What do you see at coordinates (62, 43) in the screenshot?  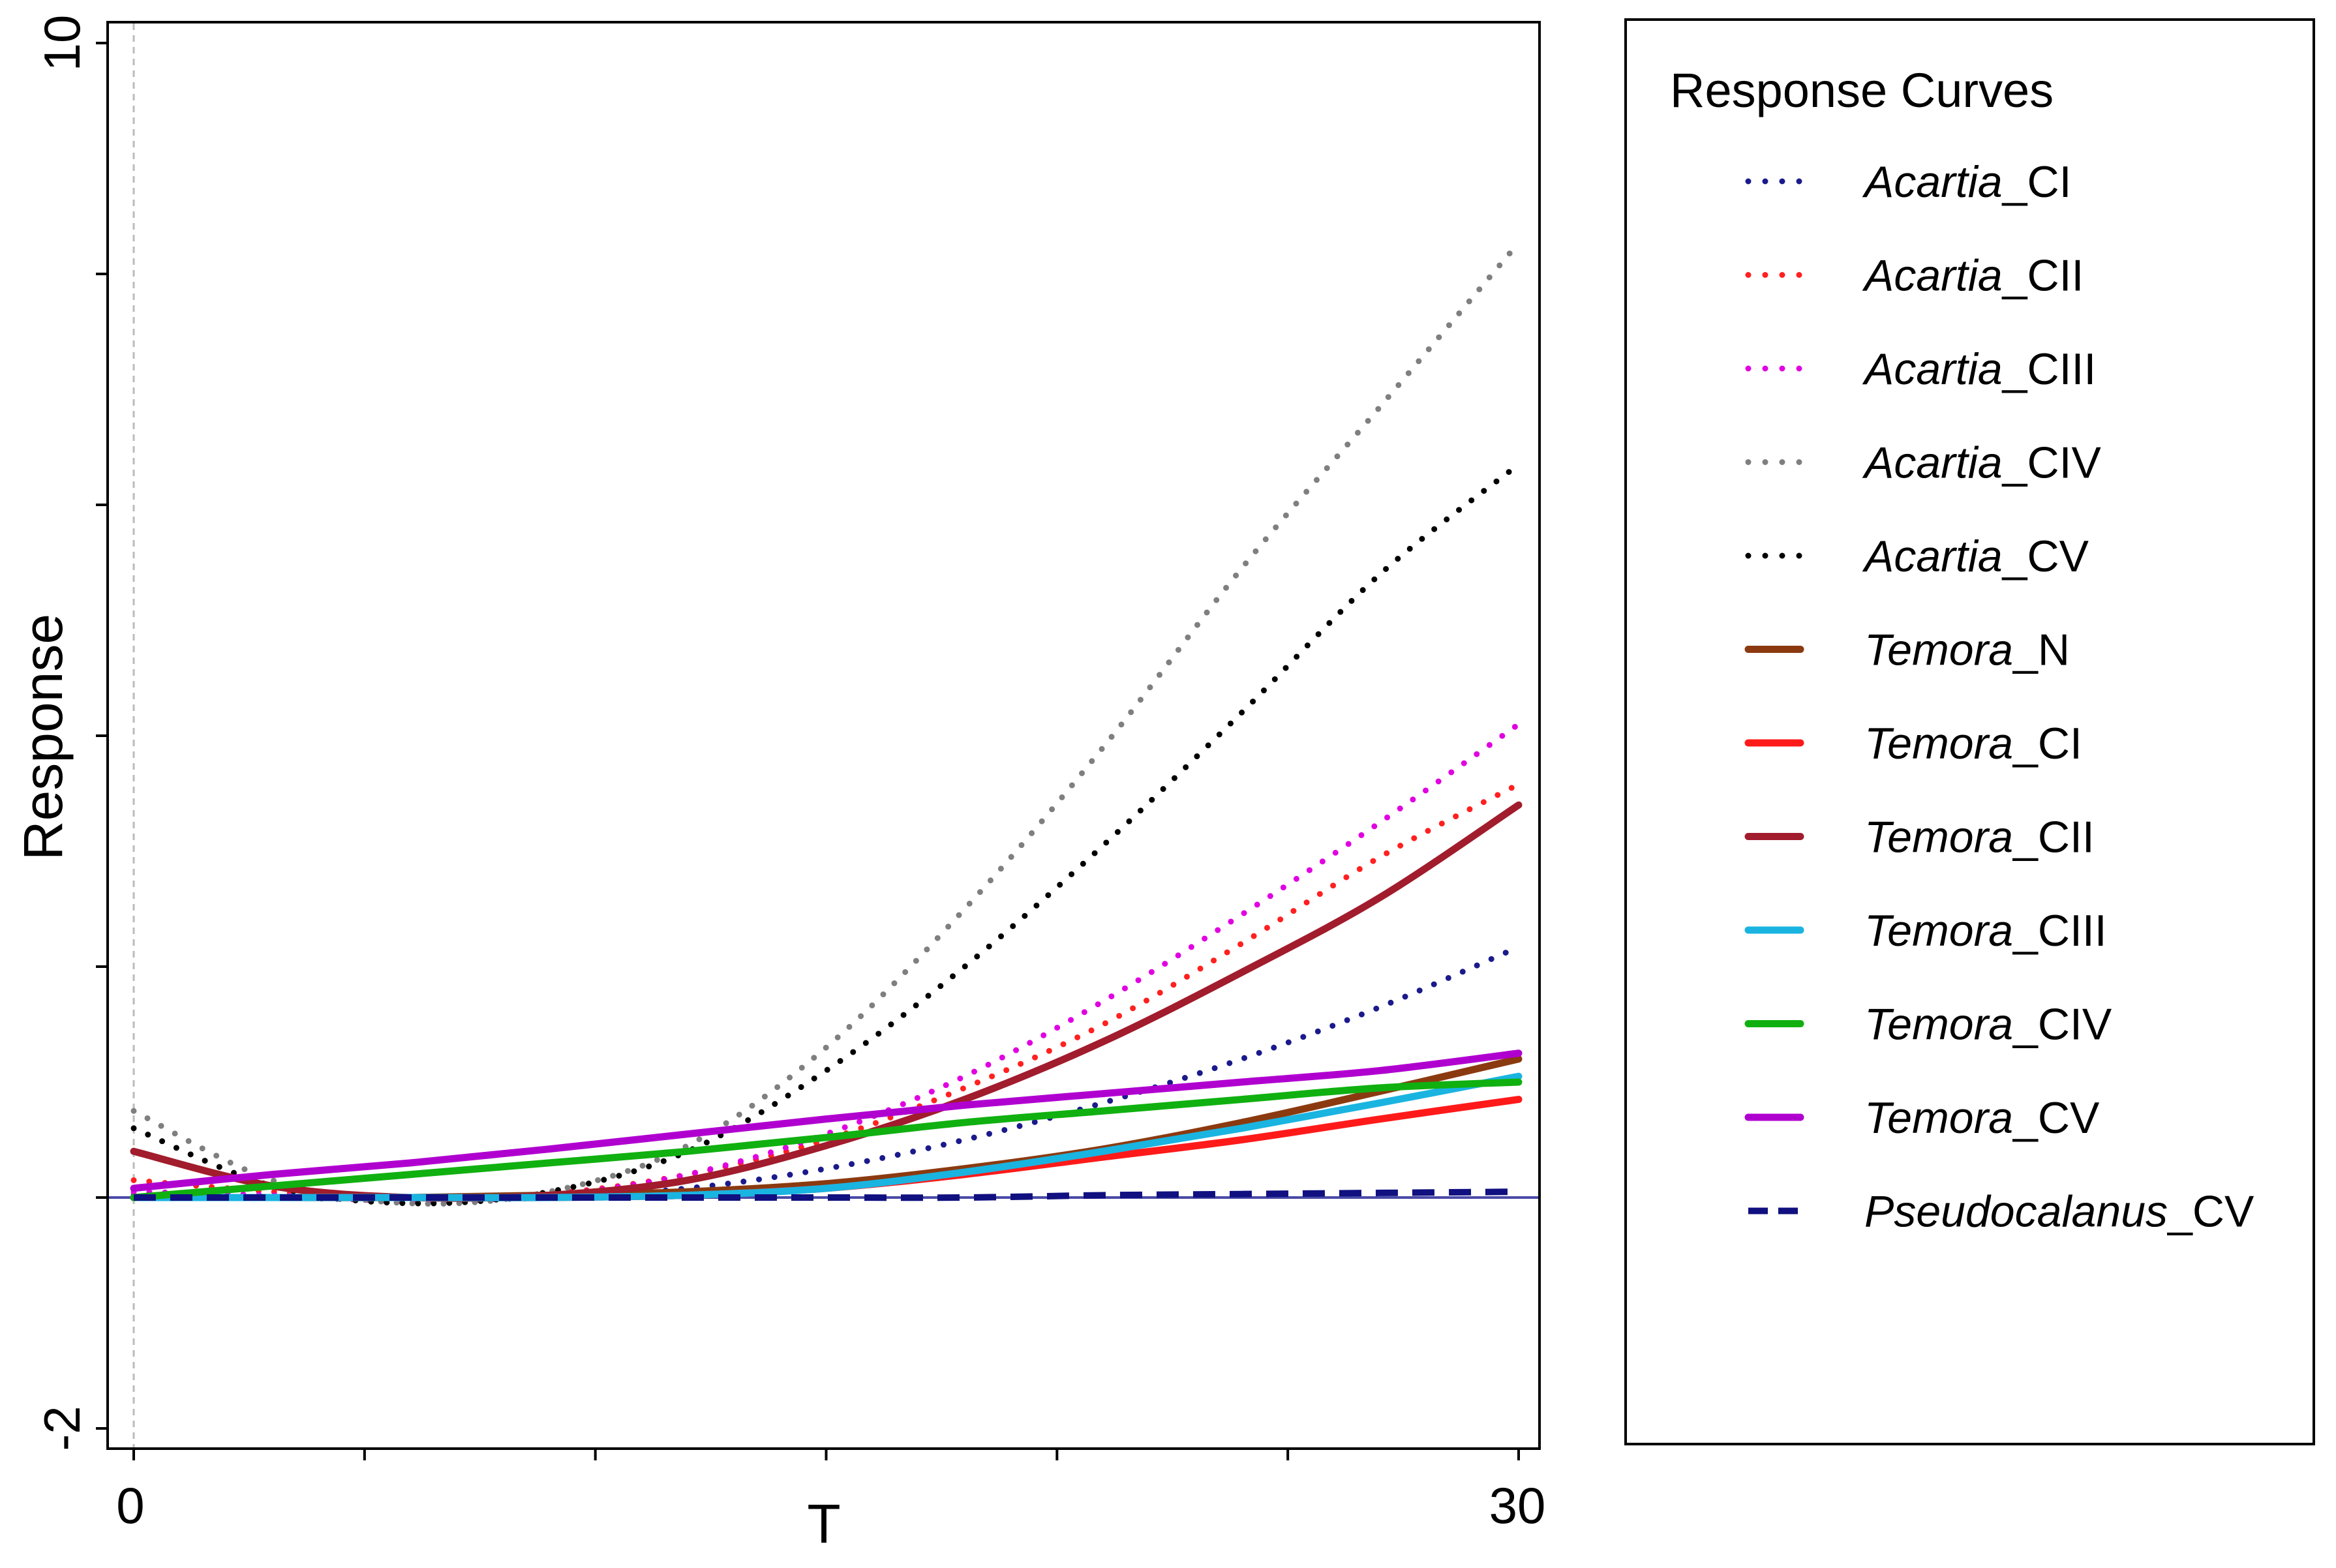 I see `y-tick-label-max: 10` at bounding box center [62, 43].